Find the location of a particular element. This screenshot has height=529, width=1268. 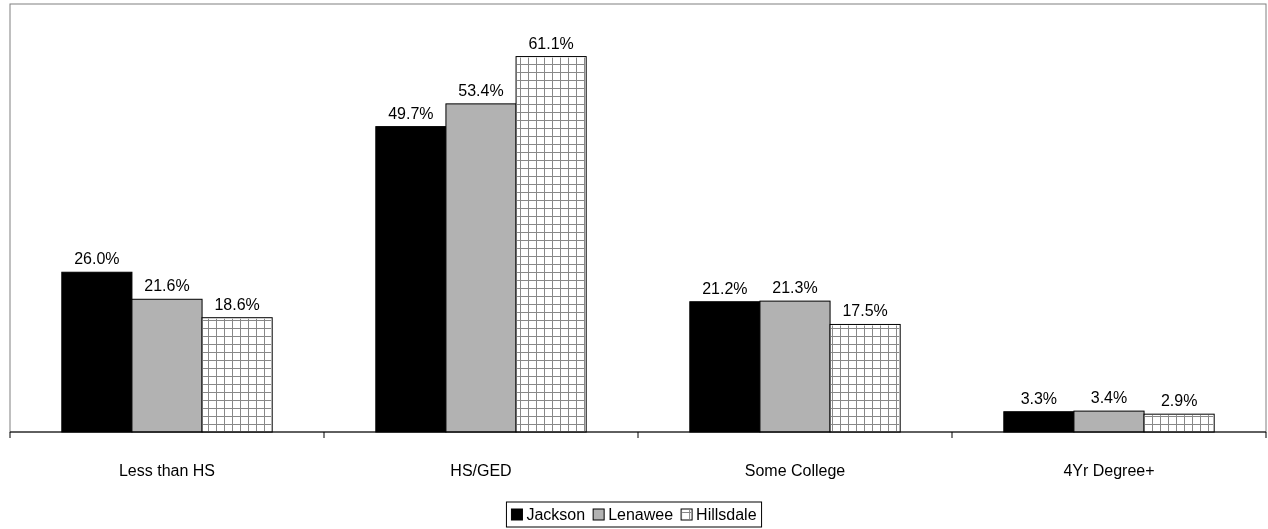

legend-label: Jackson is located at coordinates (556, 514).